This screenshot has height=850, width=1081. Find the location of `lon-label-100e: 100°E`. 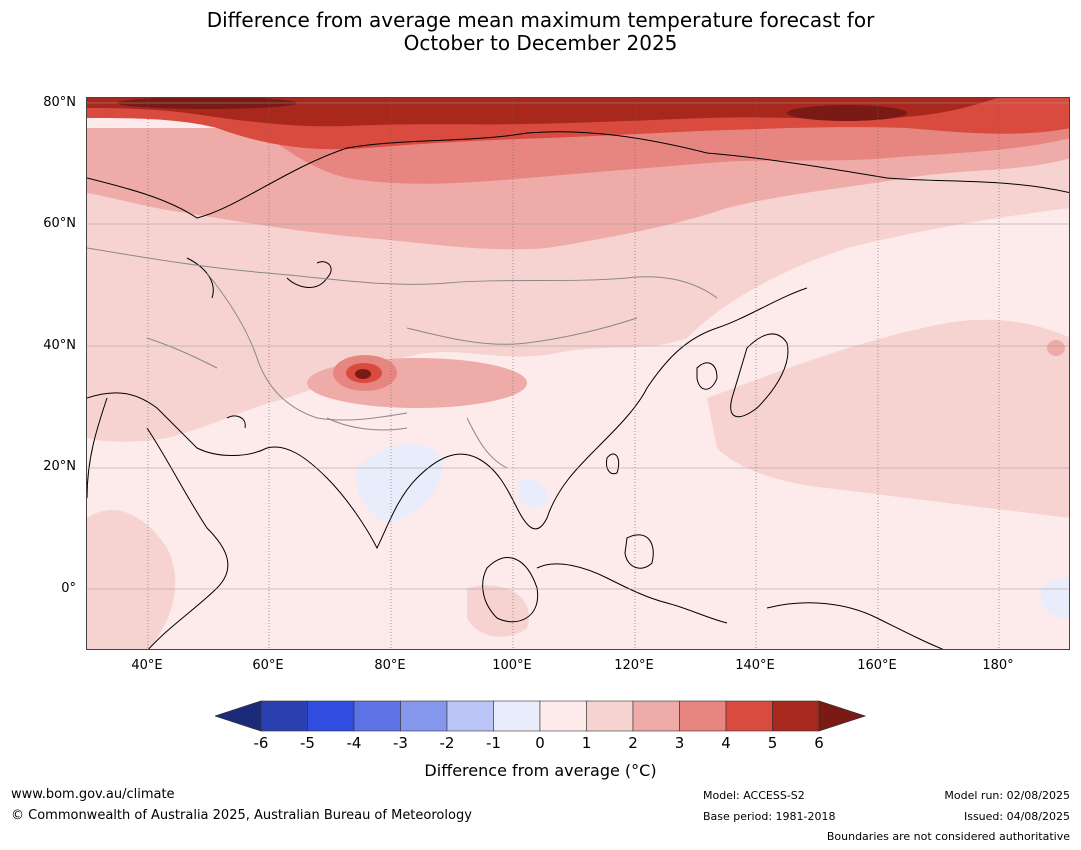

lon-label-100e: 100°E is located at coordinates (512, 665).